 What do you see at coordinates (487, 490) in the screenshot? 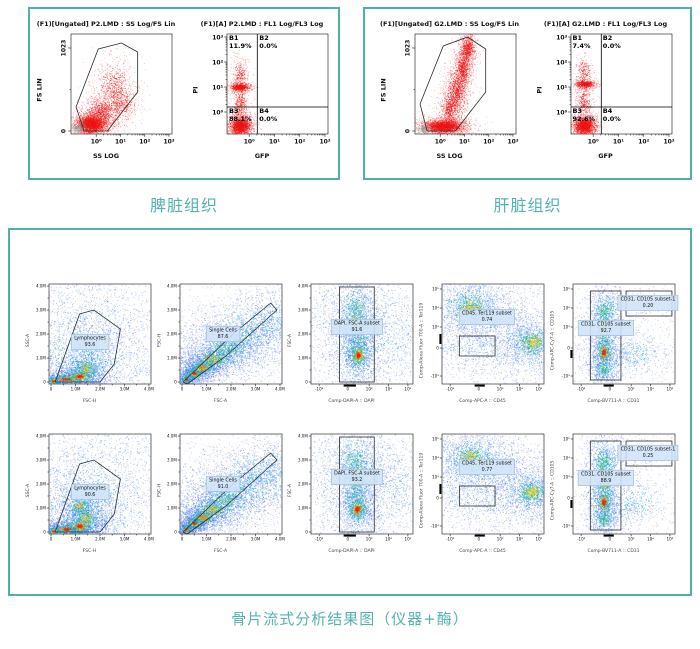
I see `plot-frame: CD45, Ter119 subset 0.77` at bounding box center [487, 490].